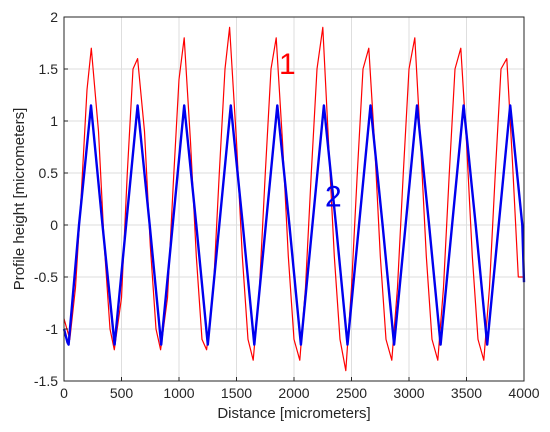 The height and width of the screenshot is (432, 550). I want to click on y-tick-label: 1, so click(54, 121).